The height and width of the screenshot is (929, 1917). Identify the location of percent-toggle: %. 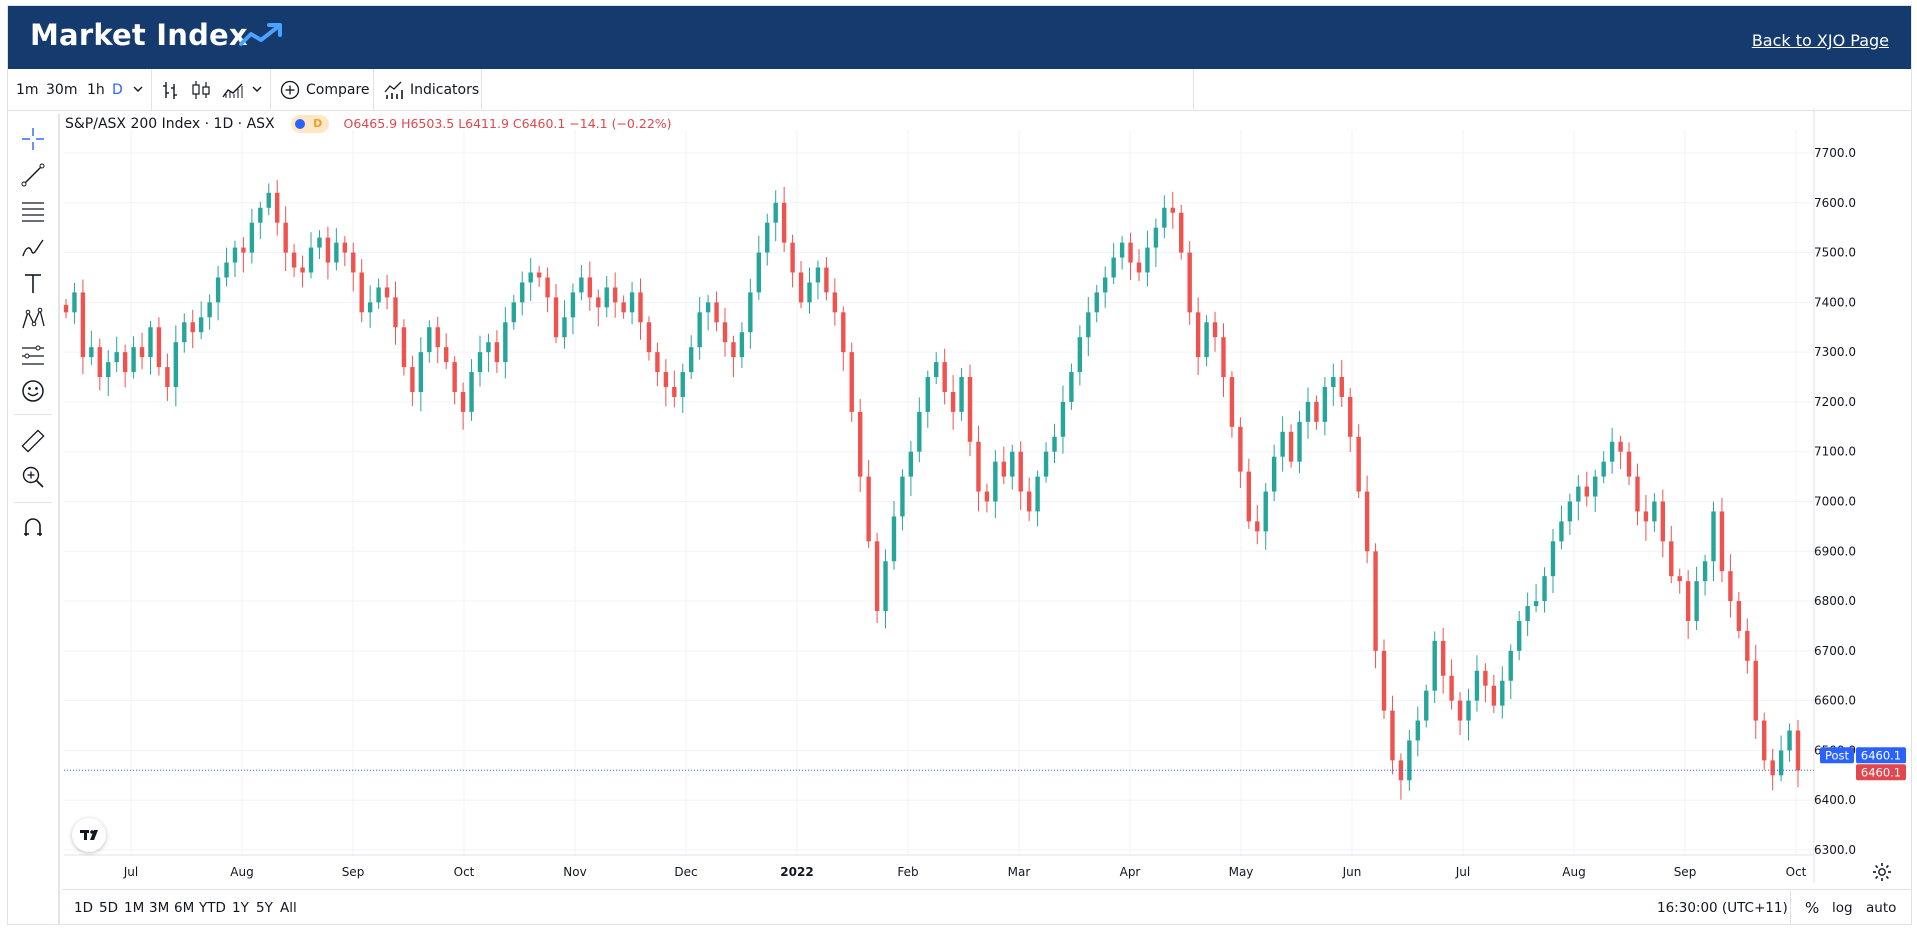
(1812, 908).